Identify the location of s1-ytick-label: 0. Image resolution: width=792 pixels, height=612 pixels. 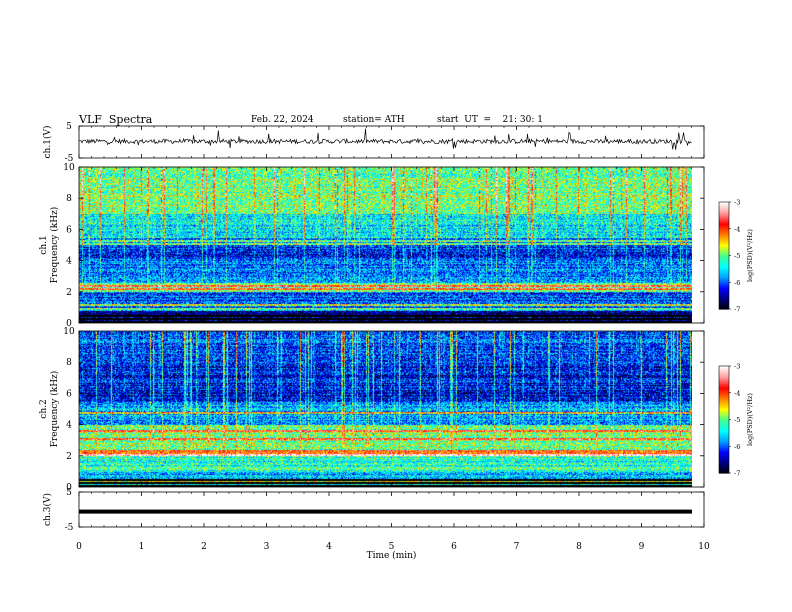
(69, 324).